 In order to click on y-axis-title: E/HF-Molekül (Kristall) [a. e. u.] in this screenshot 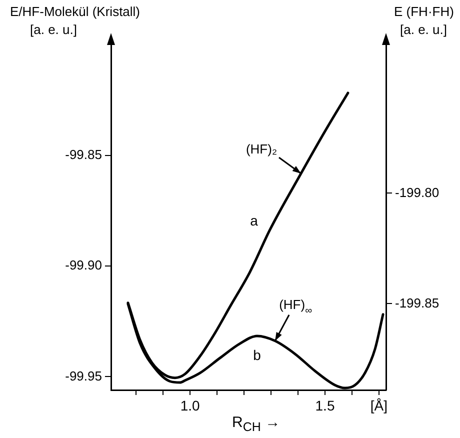, I will do `click(75, 20)`.